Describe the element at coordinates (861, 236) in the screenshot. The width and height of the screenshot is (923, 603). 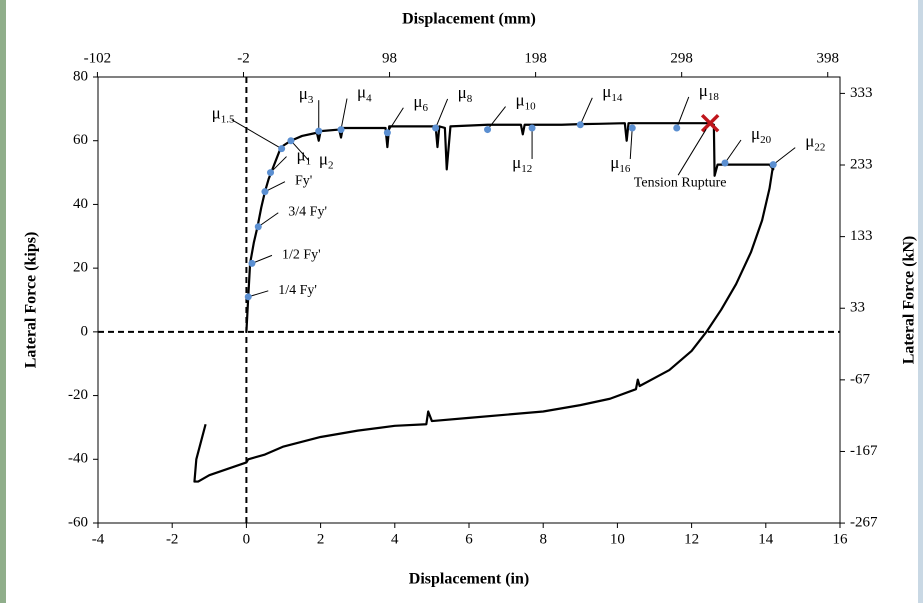
I see `y2-tick-label: 133` at that location.